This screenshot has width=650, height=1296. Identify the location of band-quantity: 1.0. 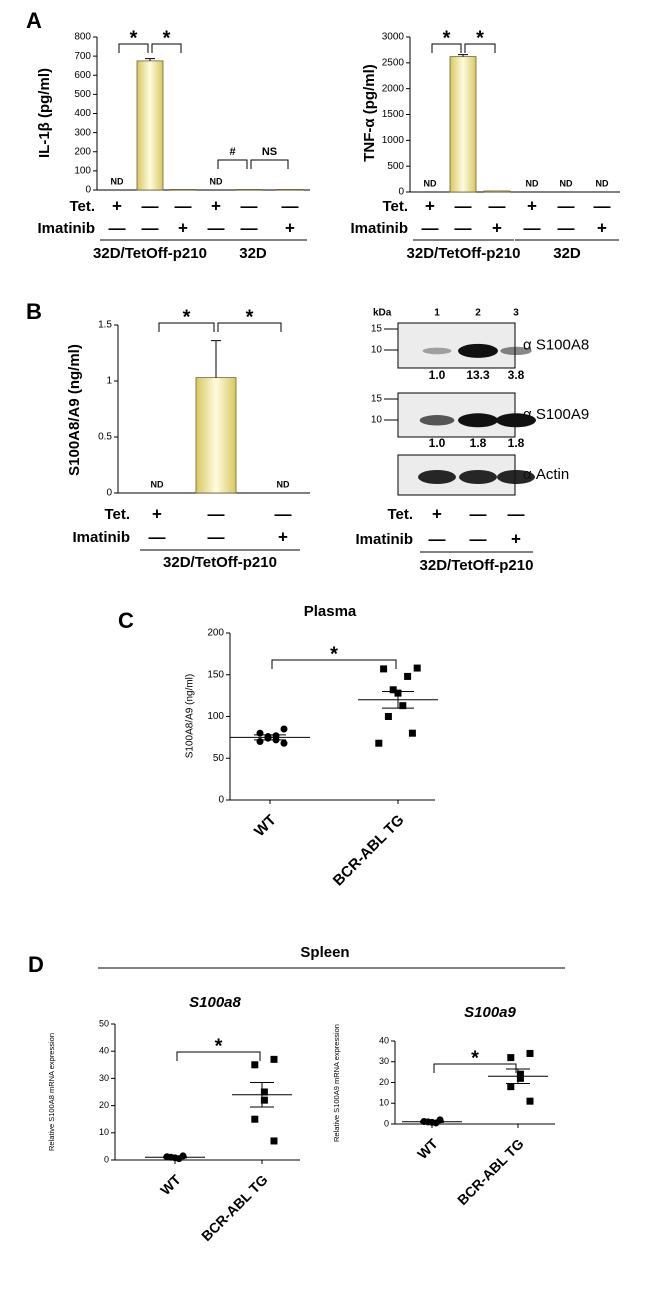
(437, 375).